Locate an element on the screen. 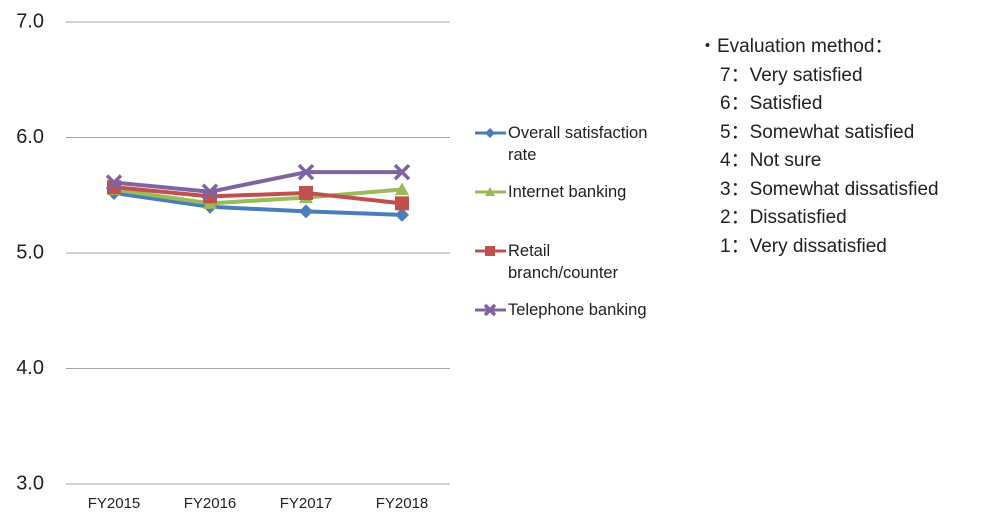 The height and width of the screenshot is (512, 994). annotation-item: 7：Very satisfied is located at coordinates (791, 75).